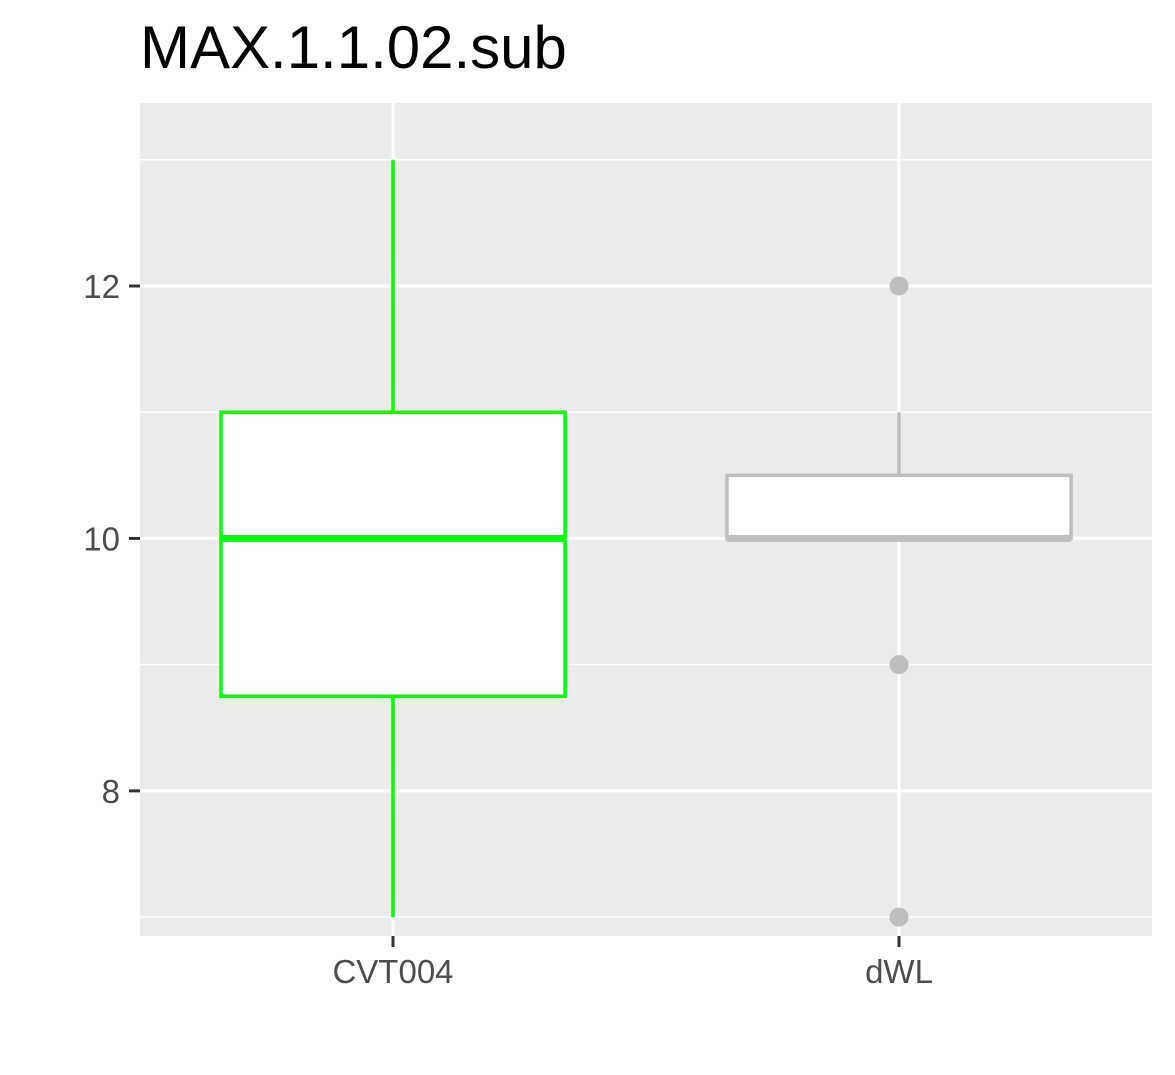 The height and width of the screenshot is (1075, 1175). Describe the element at coordinates (899, 971) in the screenshot. I see `x-tick-label: dWL` at that location.